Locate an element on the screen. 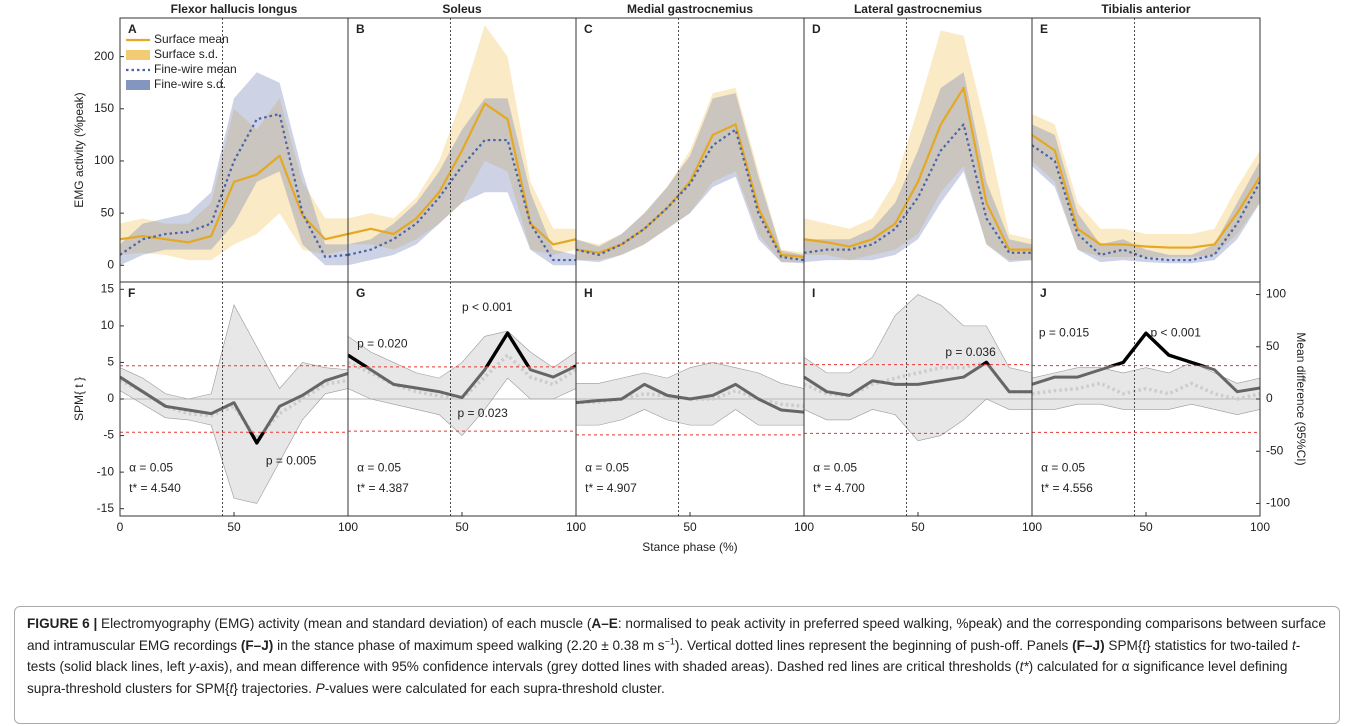 The image size is (1355, 726). p-value: p = 0.005 is located at coordinates (291, 460).